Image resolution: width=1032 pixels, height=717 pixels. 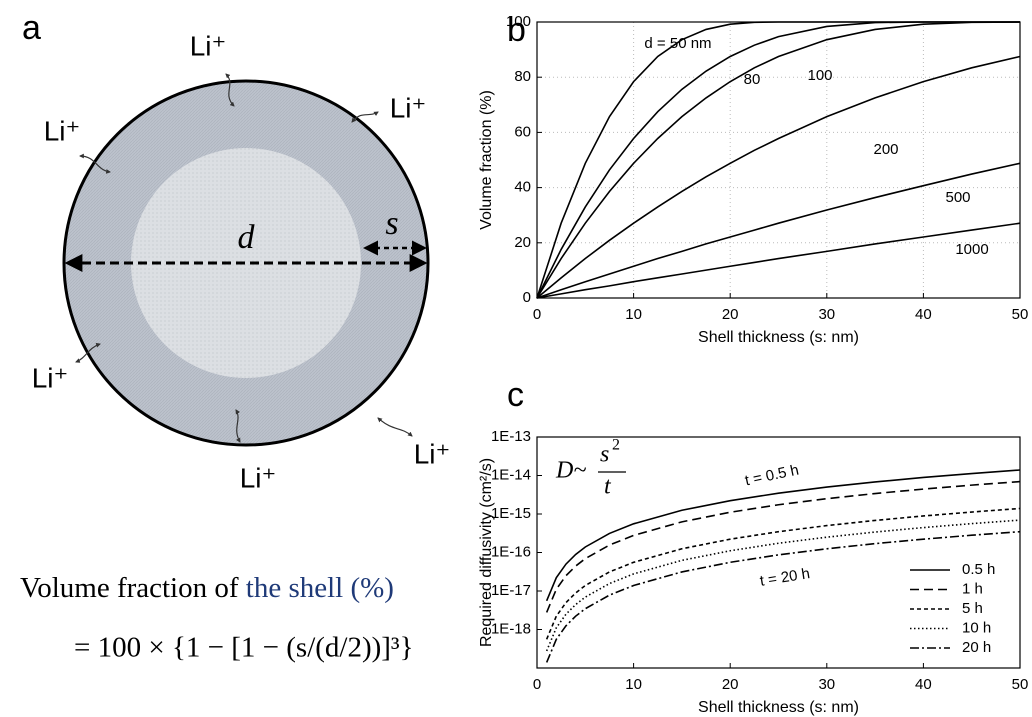 What do you see at coordinates (31, 28) in the screenshot?
I see `panel-label: a` at bounding box center [31, 28].